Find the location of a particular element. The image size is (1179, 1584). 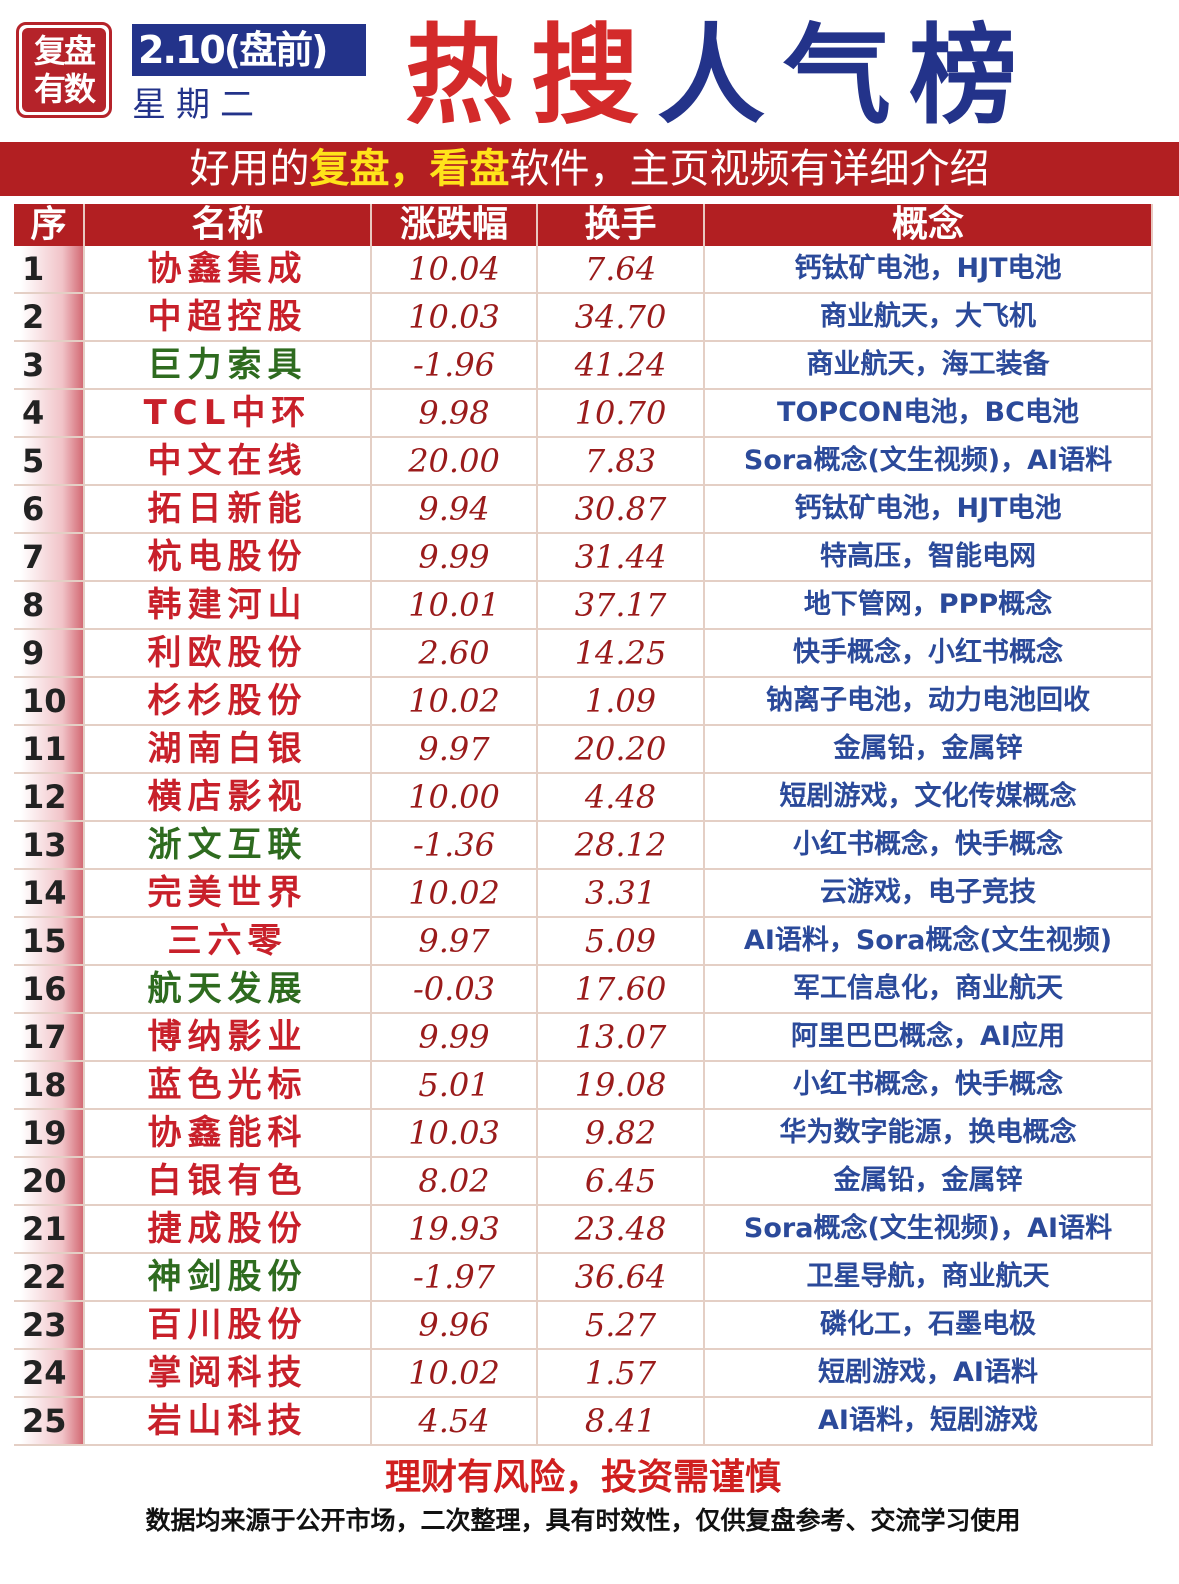

turnover-cell: 23.48 is located at coordinates (621, 1229).